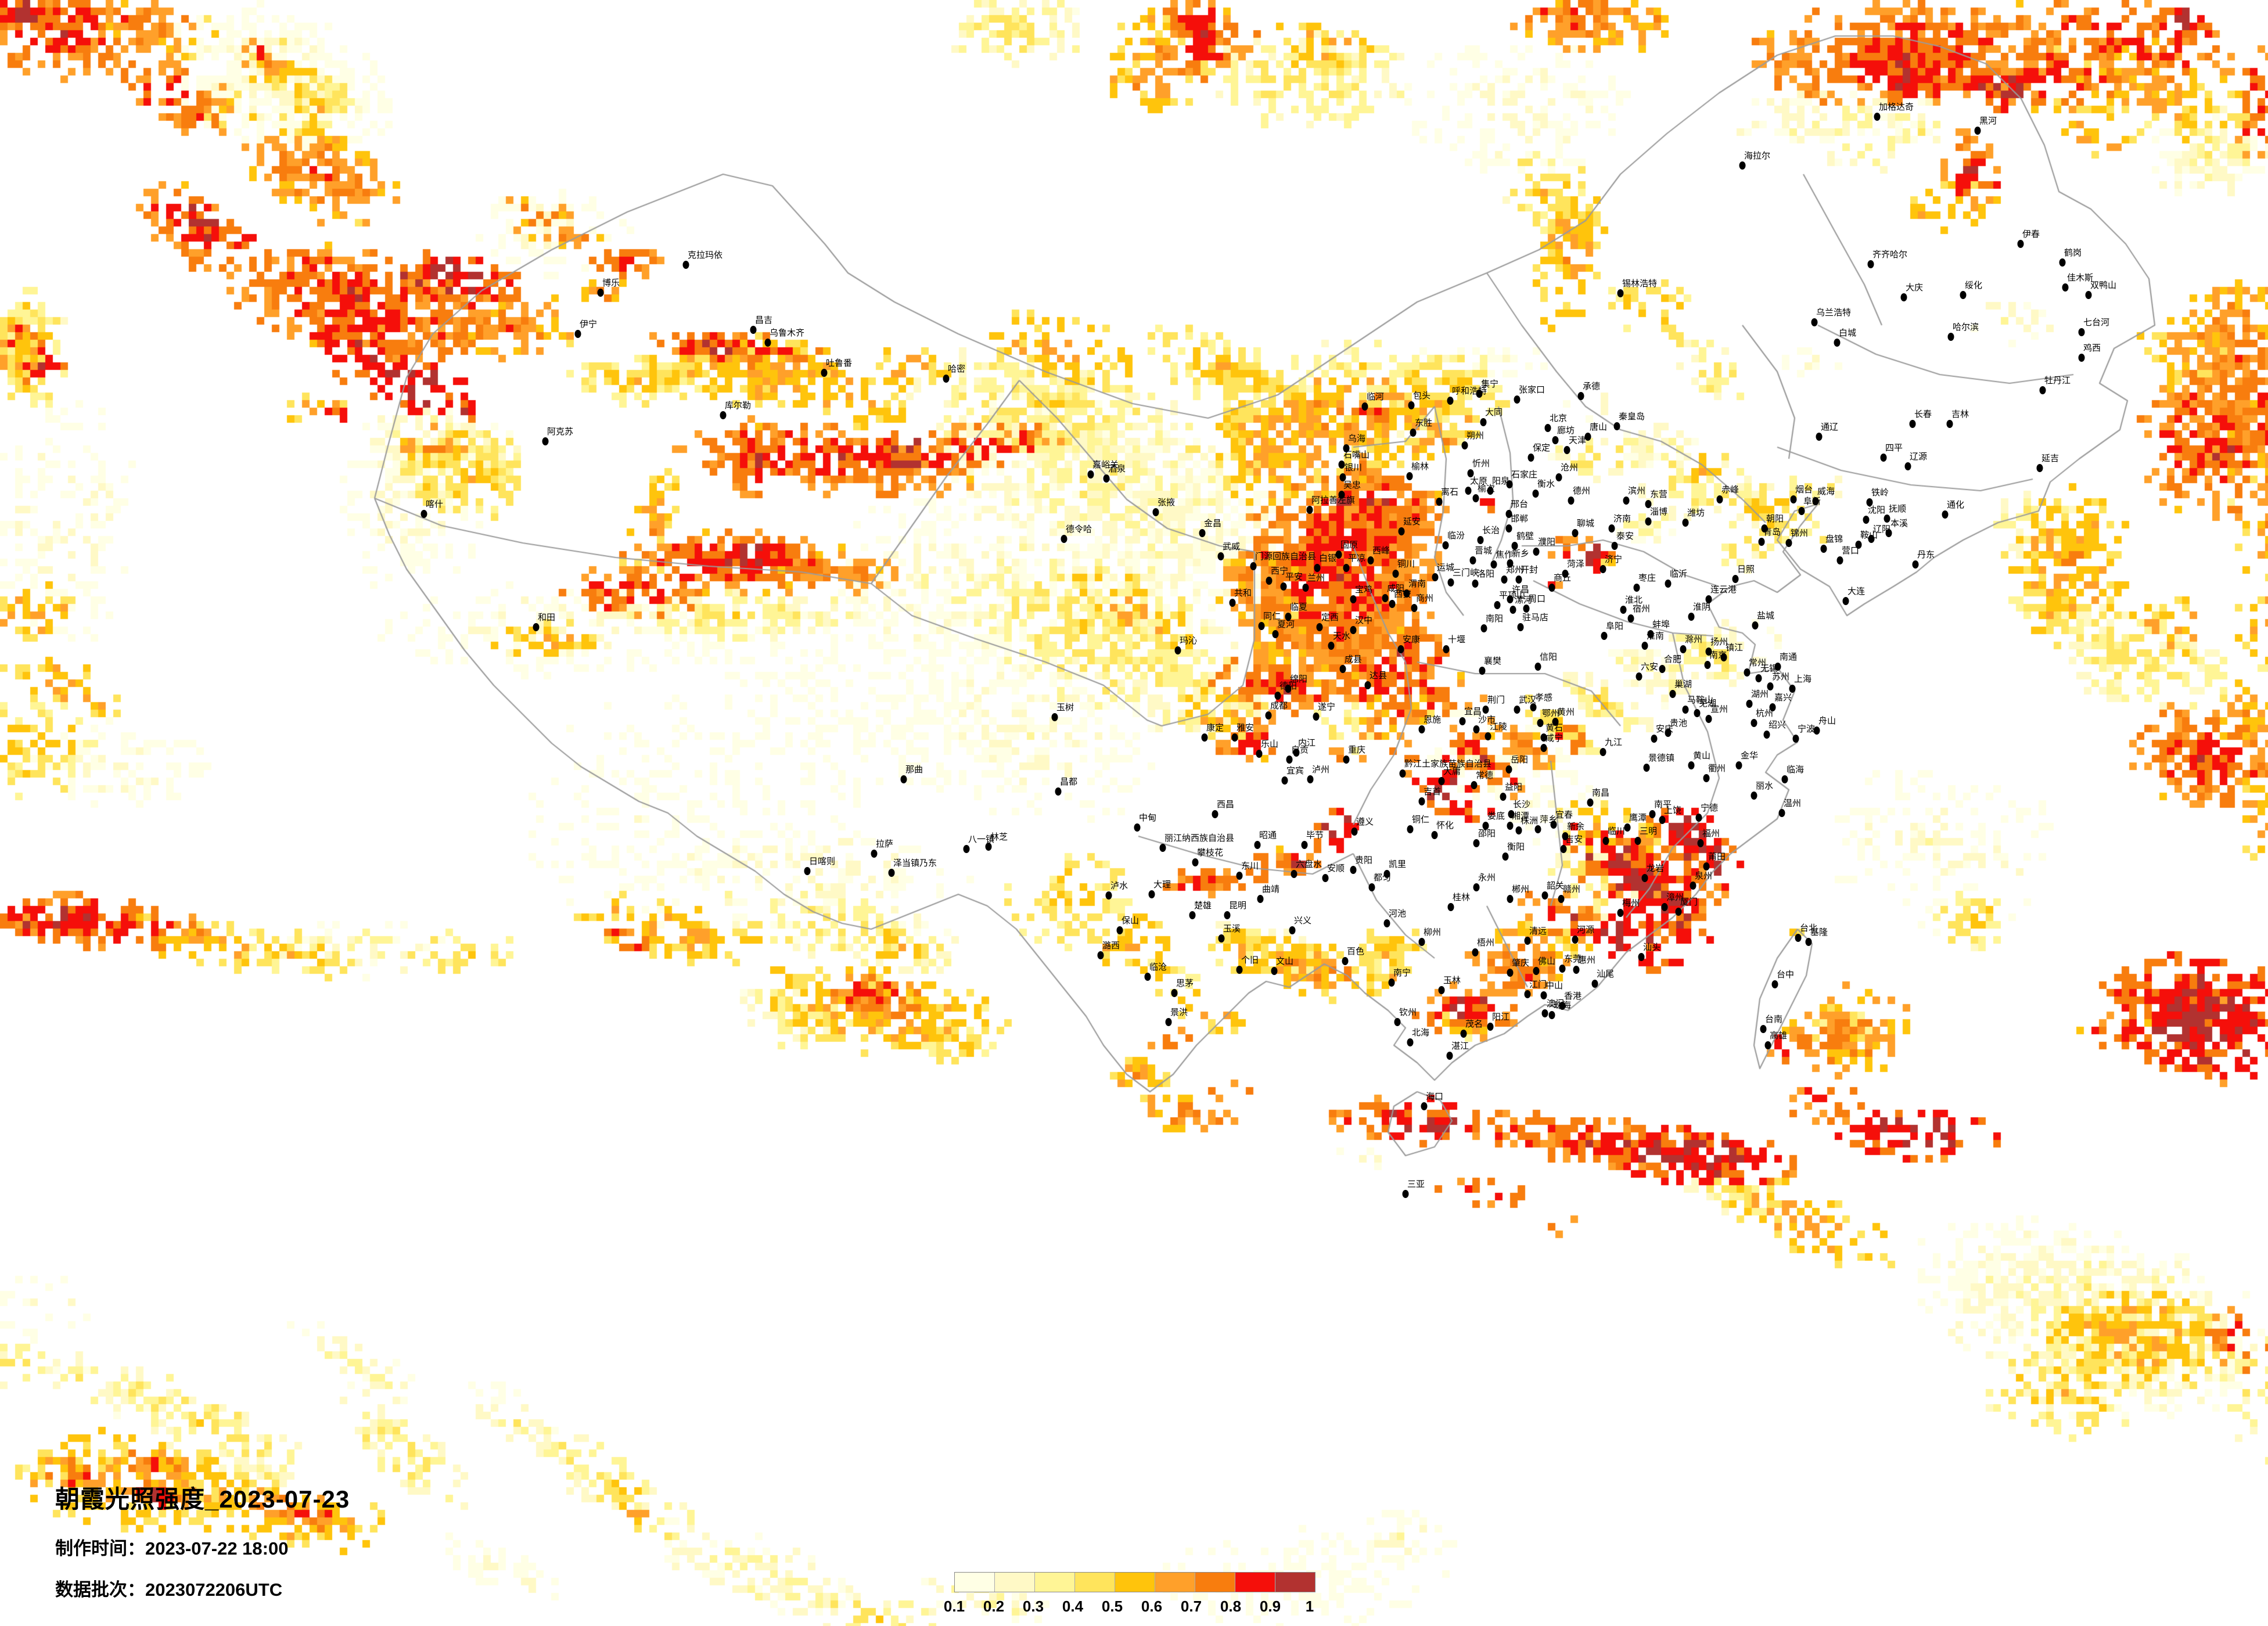 The image size is (2268, 1626). Describe the element at coordinates (1231, 1606) in the screenshot. I see `legend-label: 0.8` at that location.